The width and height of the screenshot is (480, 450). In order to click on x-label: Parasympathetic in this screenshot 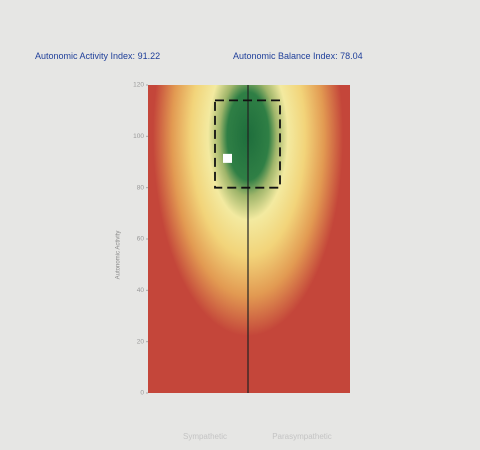, I will do `click(302, 436)`.